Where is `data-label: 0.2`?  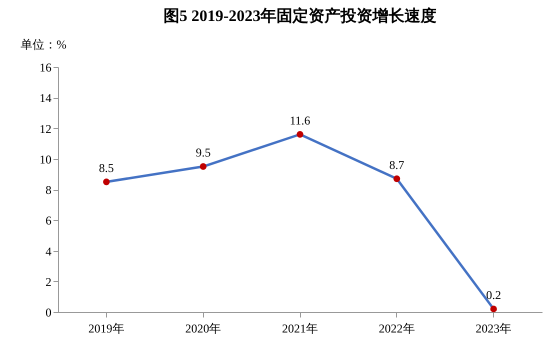 data-label: 0.2 is located at coordinates (494, 295).